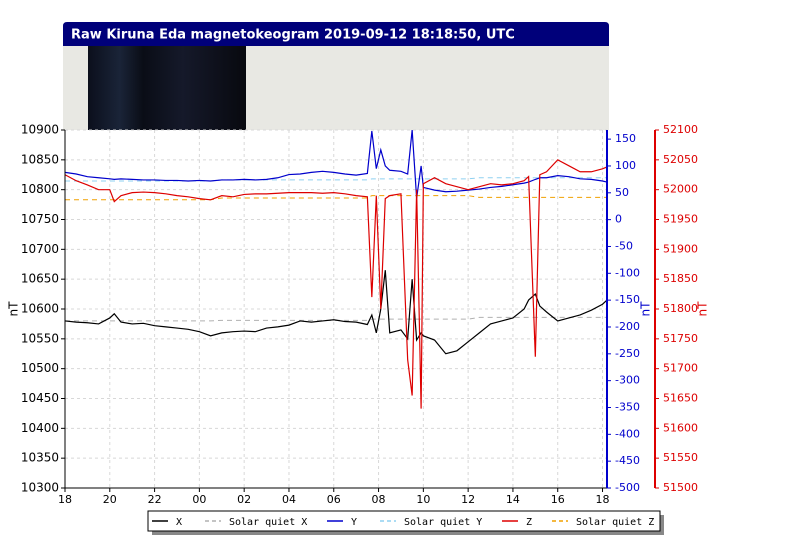 This screenshot has width=808, height=560. Describe the element at coordinates (680, 159) in the screenshot. I see `y3-tick-label: 52050` at that location.